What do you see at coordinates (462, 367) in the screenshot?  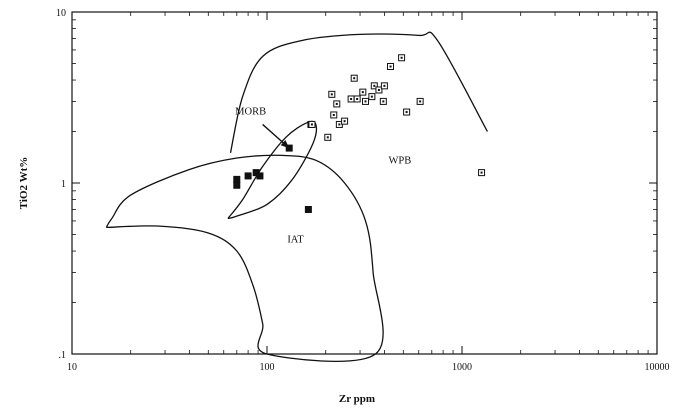 I see `x-tick-label: 1000` at bounding box center [462, 367].